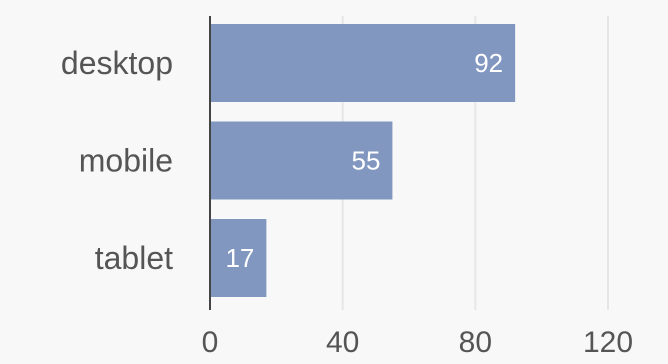 The height and width of the screenshot is (364, 668). Describe the element at coordinates (417, 342) in the screenshot. I see `x-tick-labels: 0 40 80 120` at that location.